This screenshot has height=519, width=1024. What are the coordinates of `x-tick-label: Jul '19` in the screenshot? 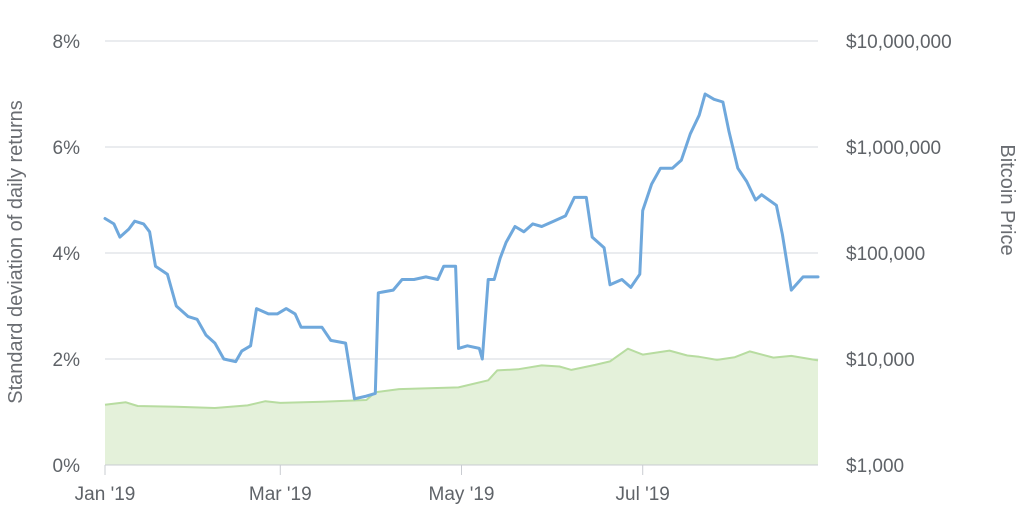 It's located at (643, 494).